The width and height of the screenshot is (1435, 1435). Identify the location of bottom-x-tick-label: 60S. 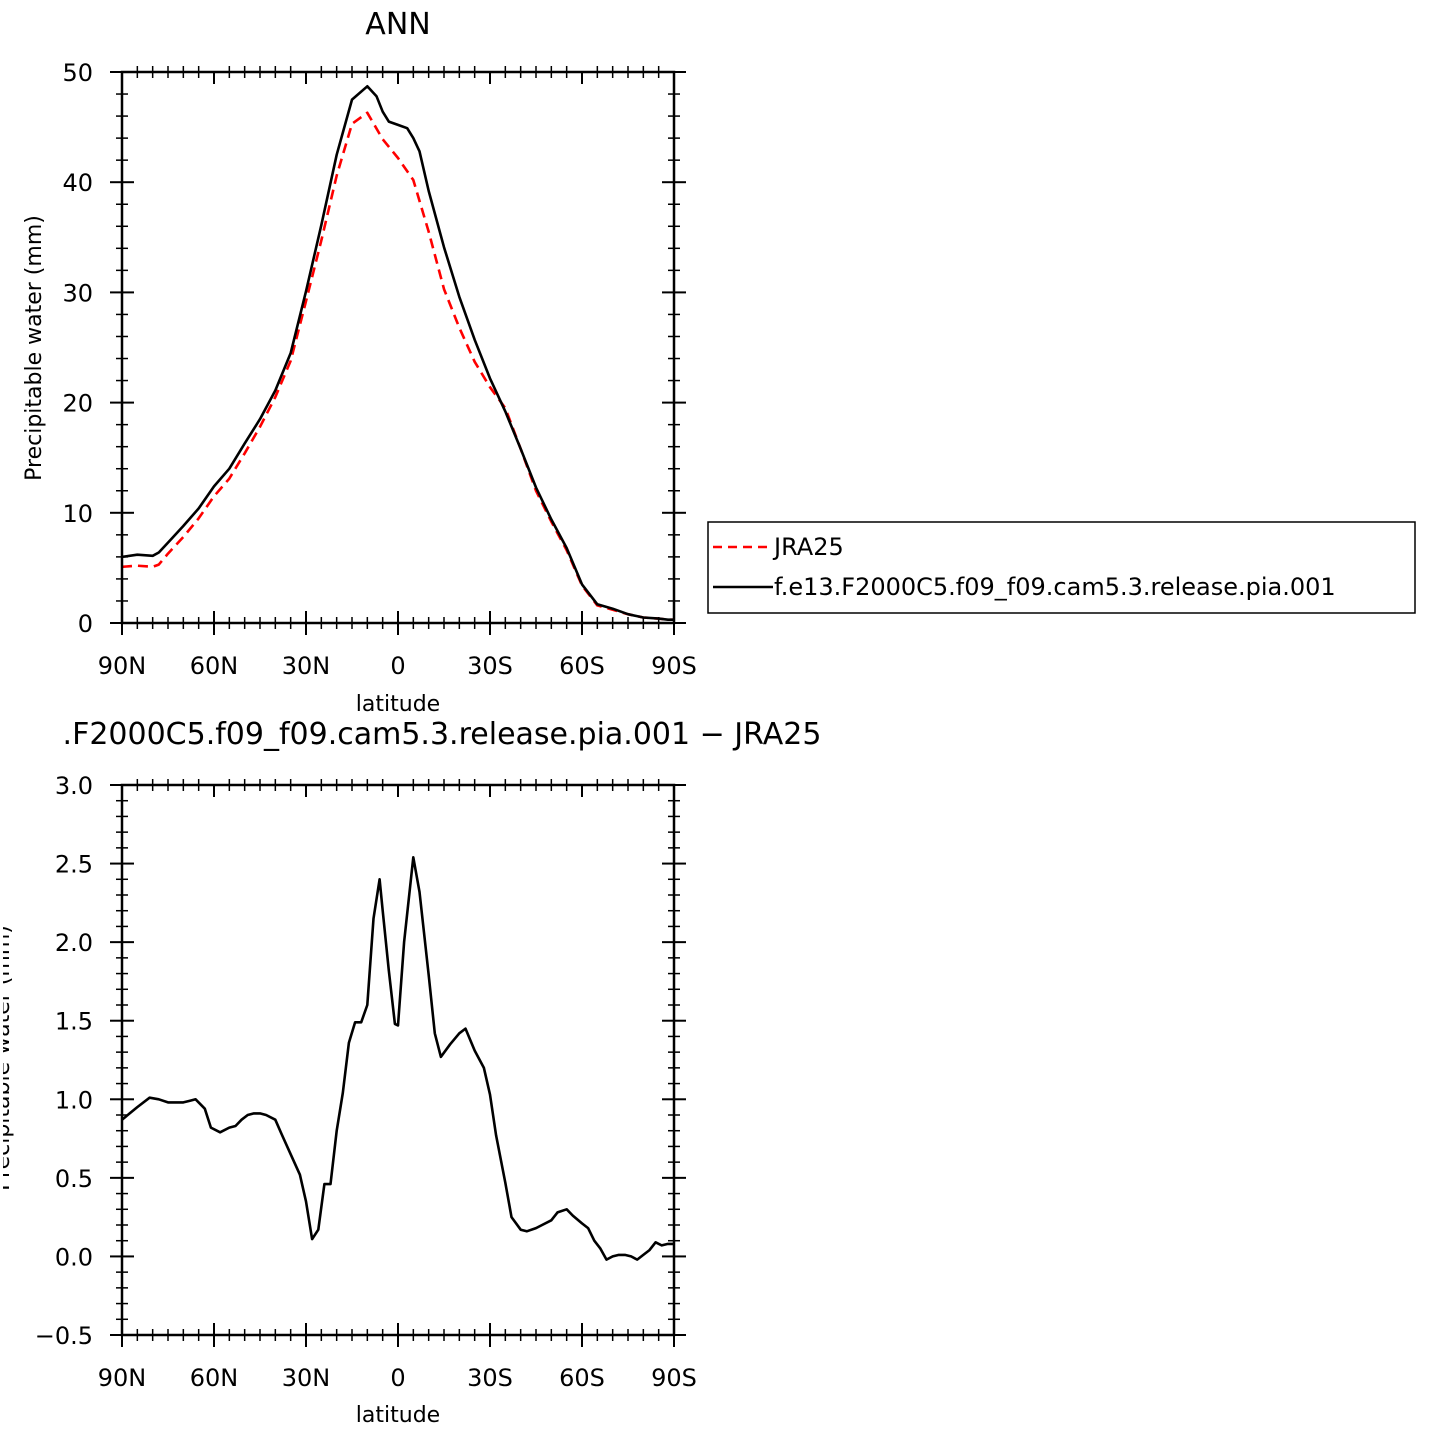
(582, 1378).